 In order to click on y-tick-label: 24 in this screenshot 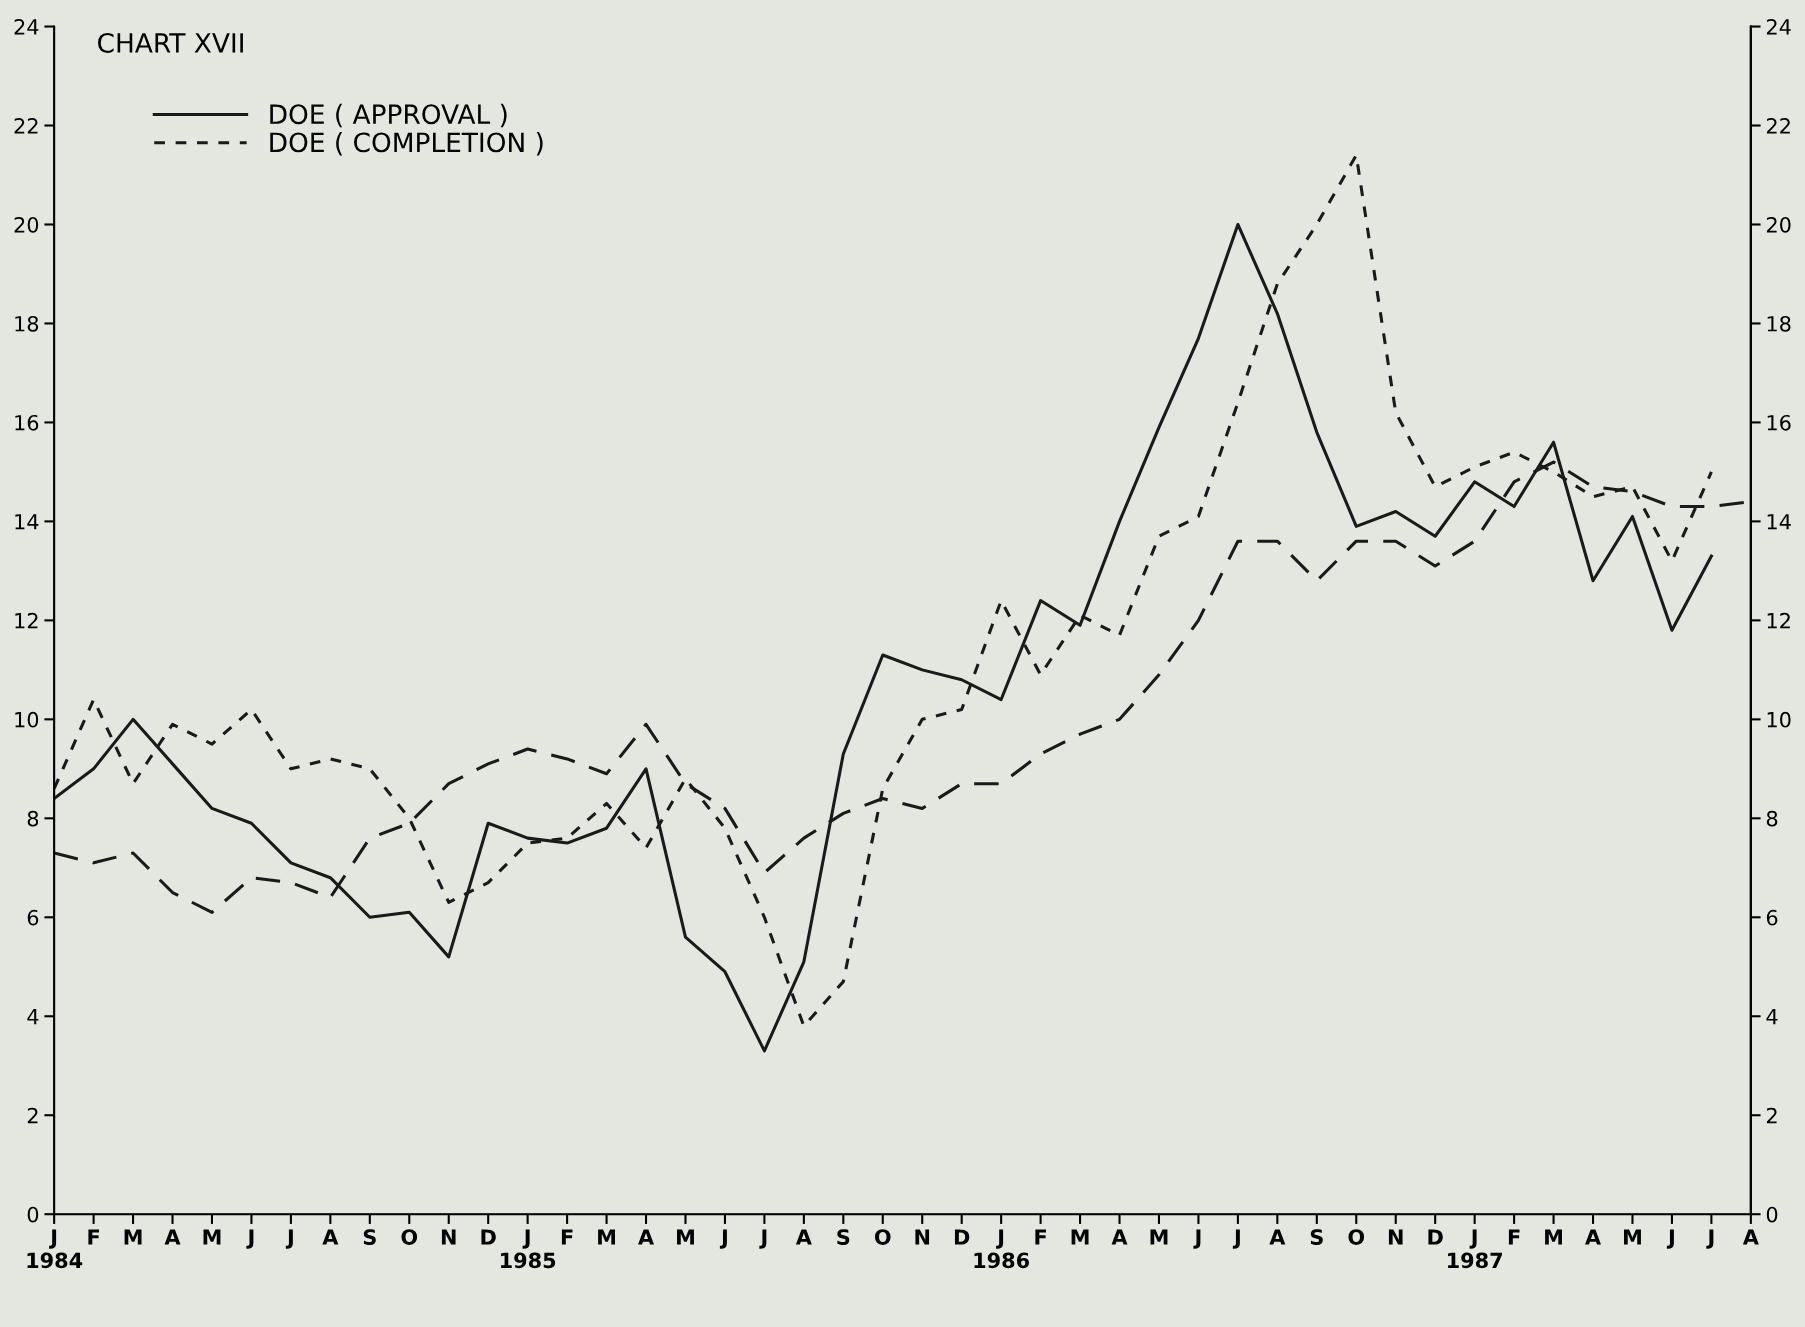, I will do `click(26, 26)`.